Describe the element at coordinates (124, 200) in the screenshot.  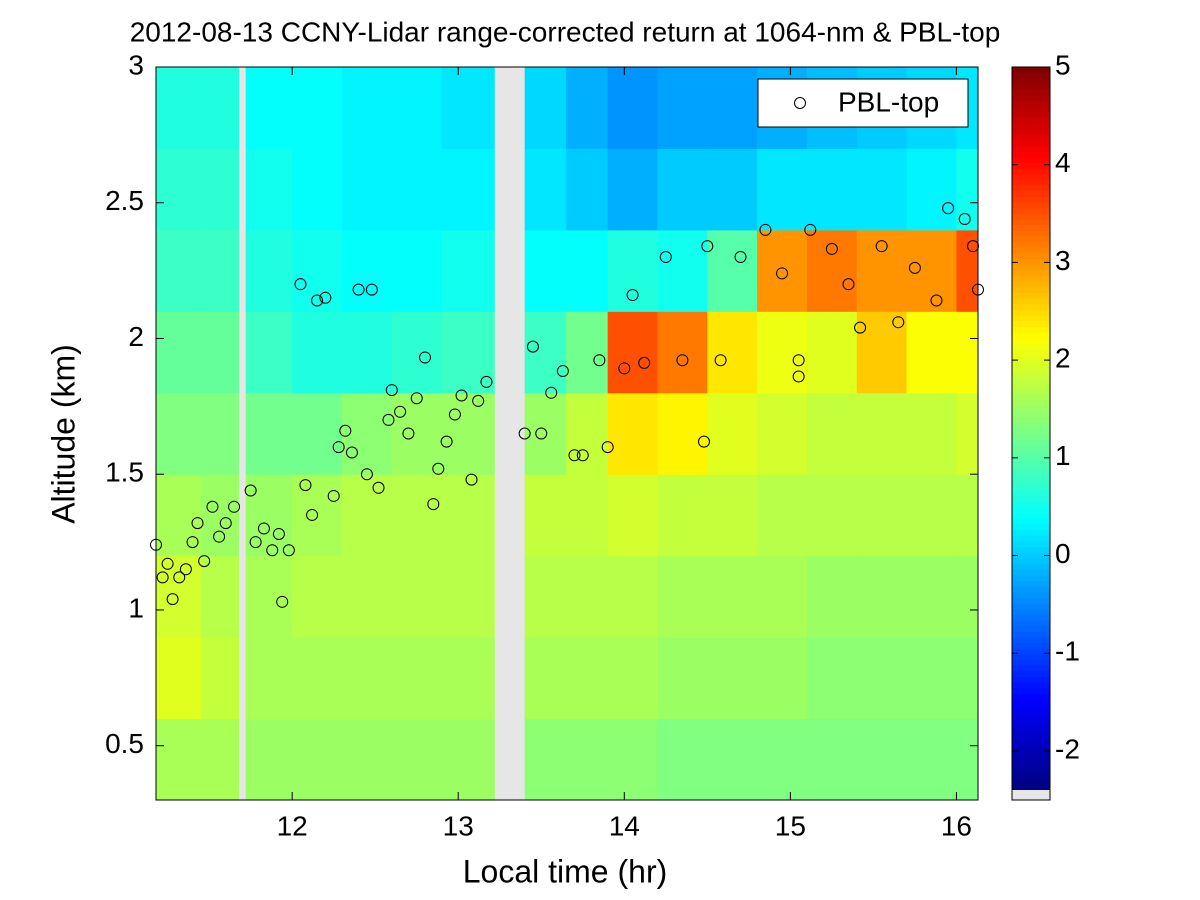
I see `y-tick-label: 2.5` at that location.